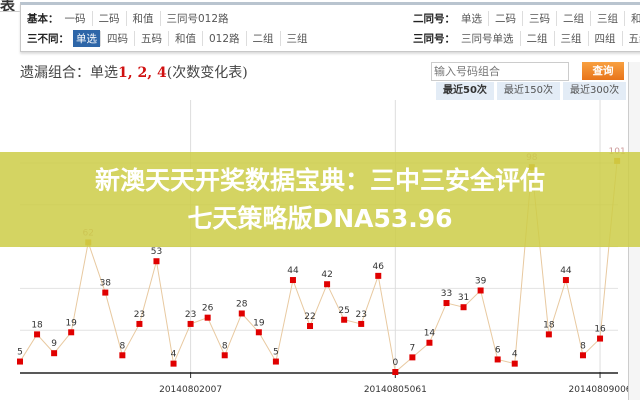 The height and width of the screenshot is (400, 640). I want to click on data-label: 16, so click(600, 330).